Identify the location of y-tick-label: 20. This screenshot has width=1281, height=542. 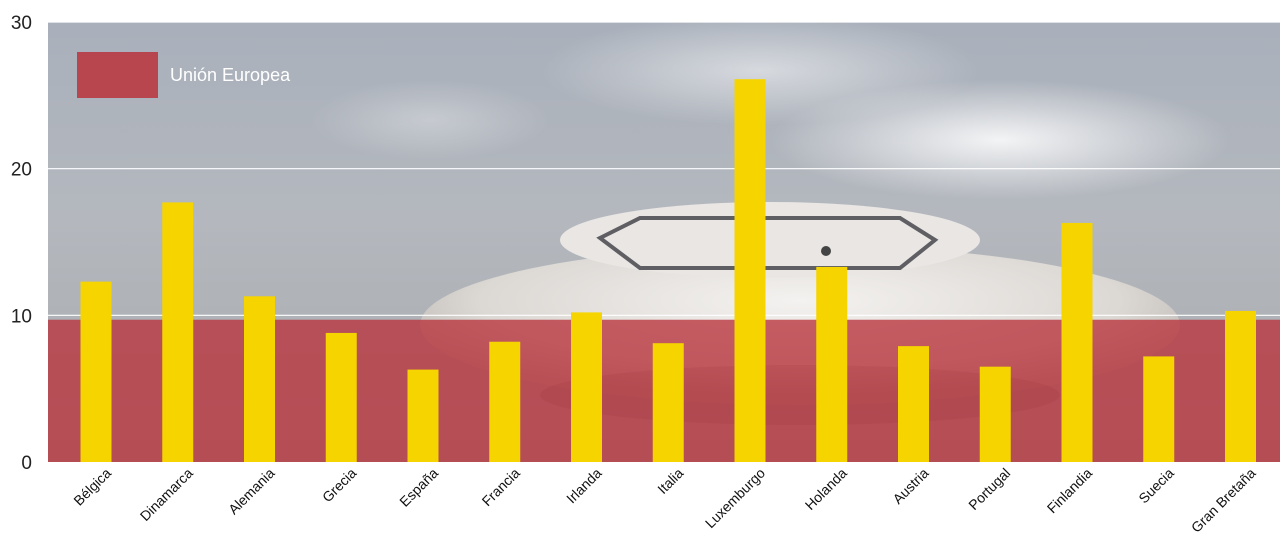
(21, 170).